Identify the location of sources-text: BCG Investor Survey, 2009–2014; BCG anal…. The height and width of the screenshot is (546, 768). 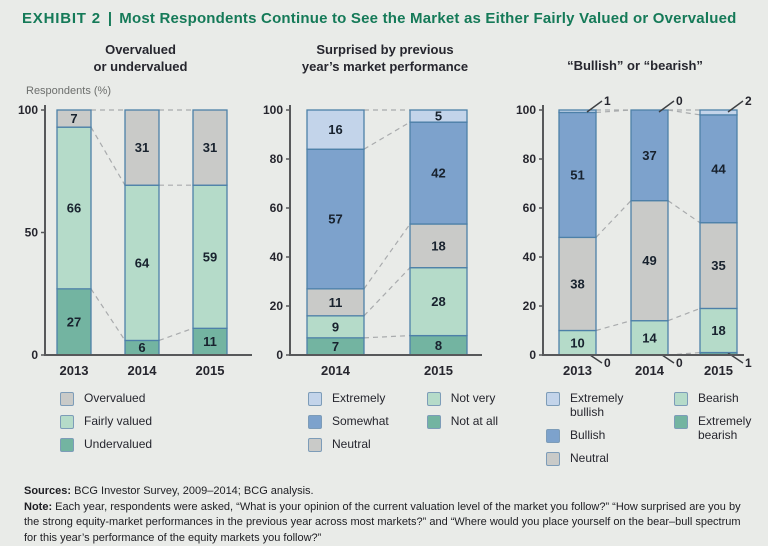
(192, 491).